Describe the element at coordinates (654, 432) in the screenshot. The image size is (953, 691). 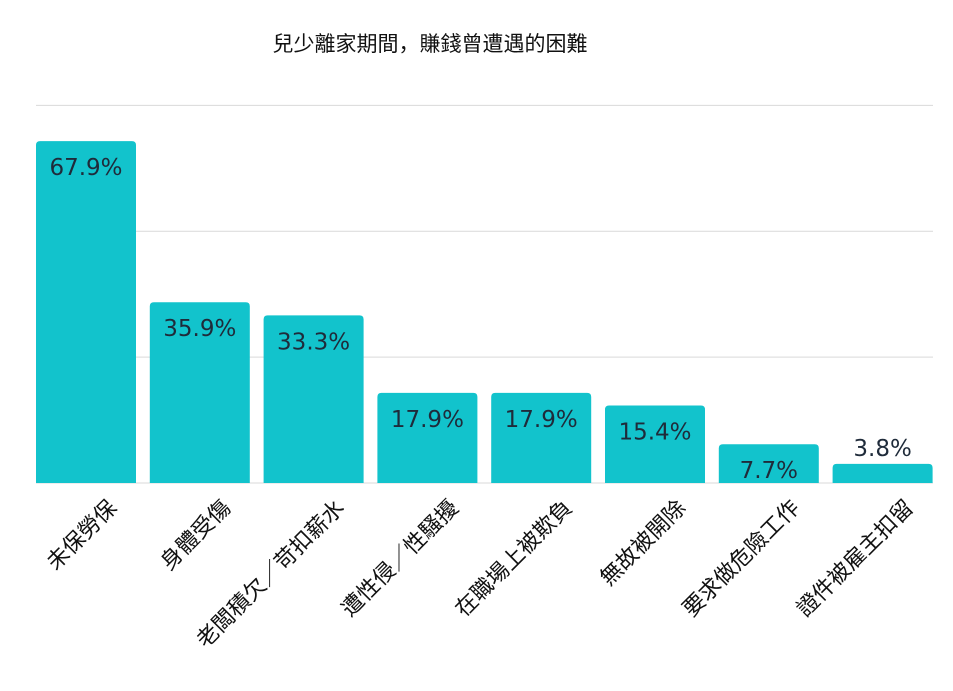
I see `value-label: 15.4%` at that location.